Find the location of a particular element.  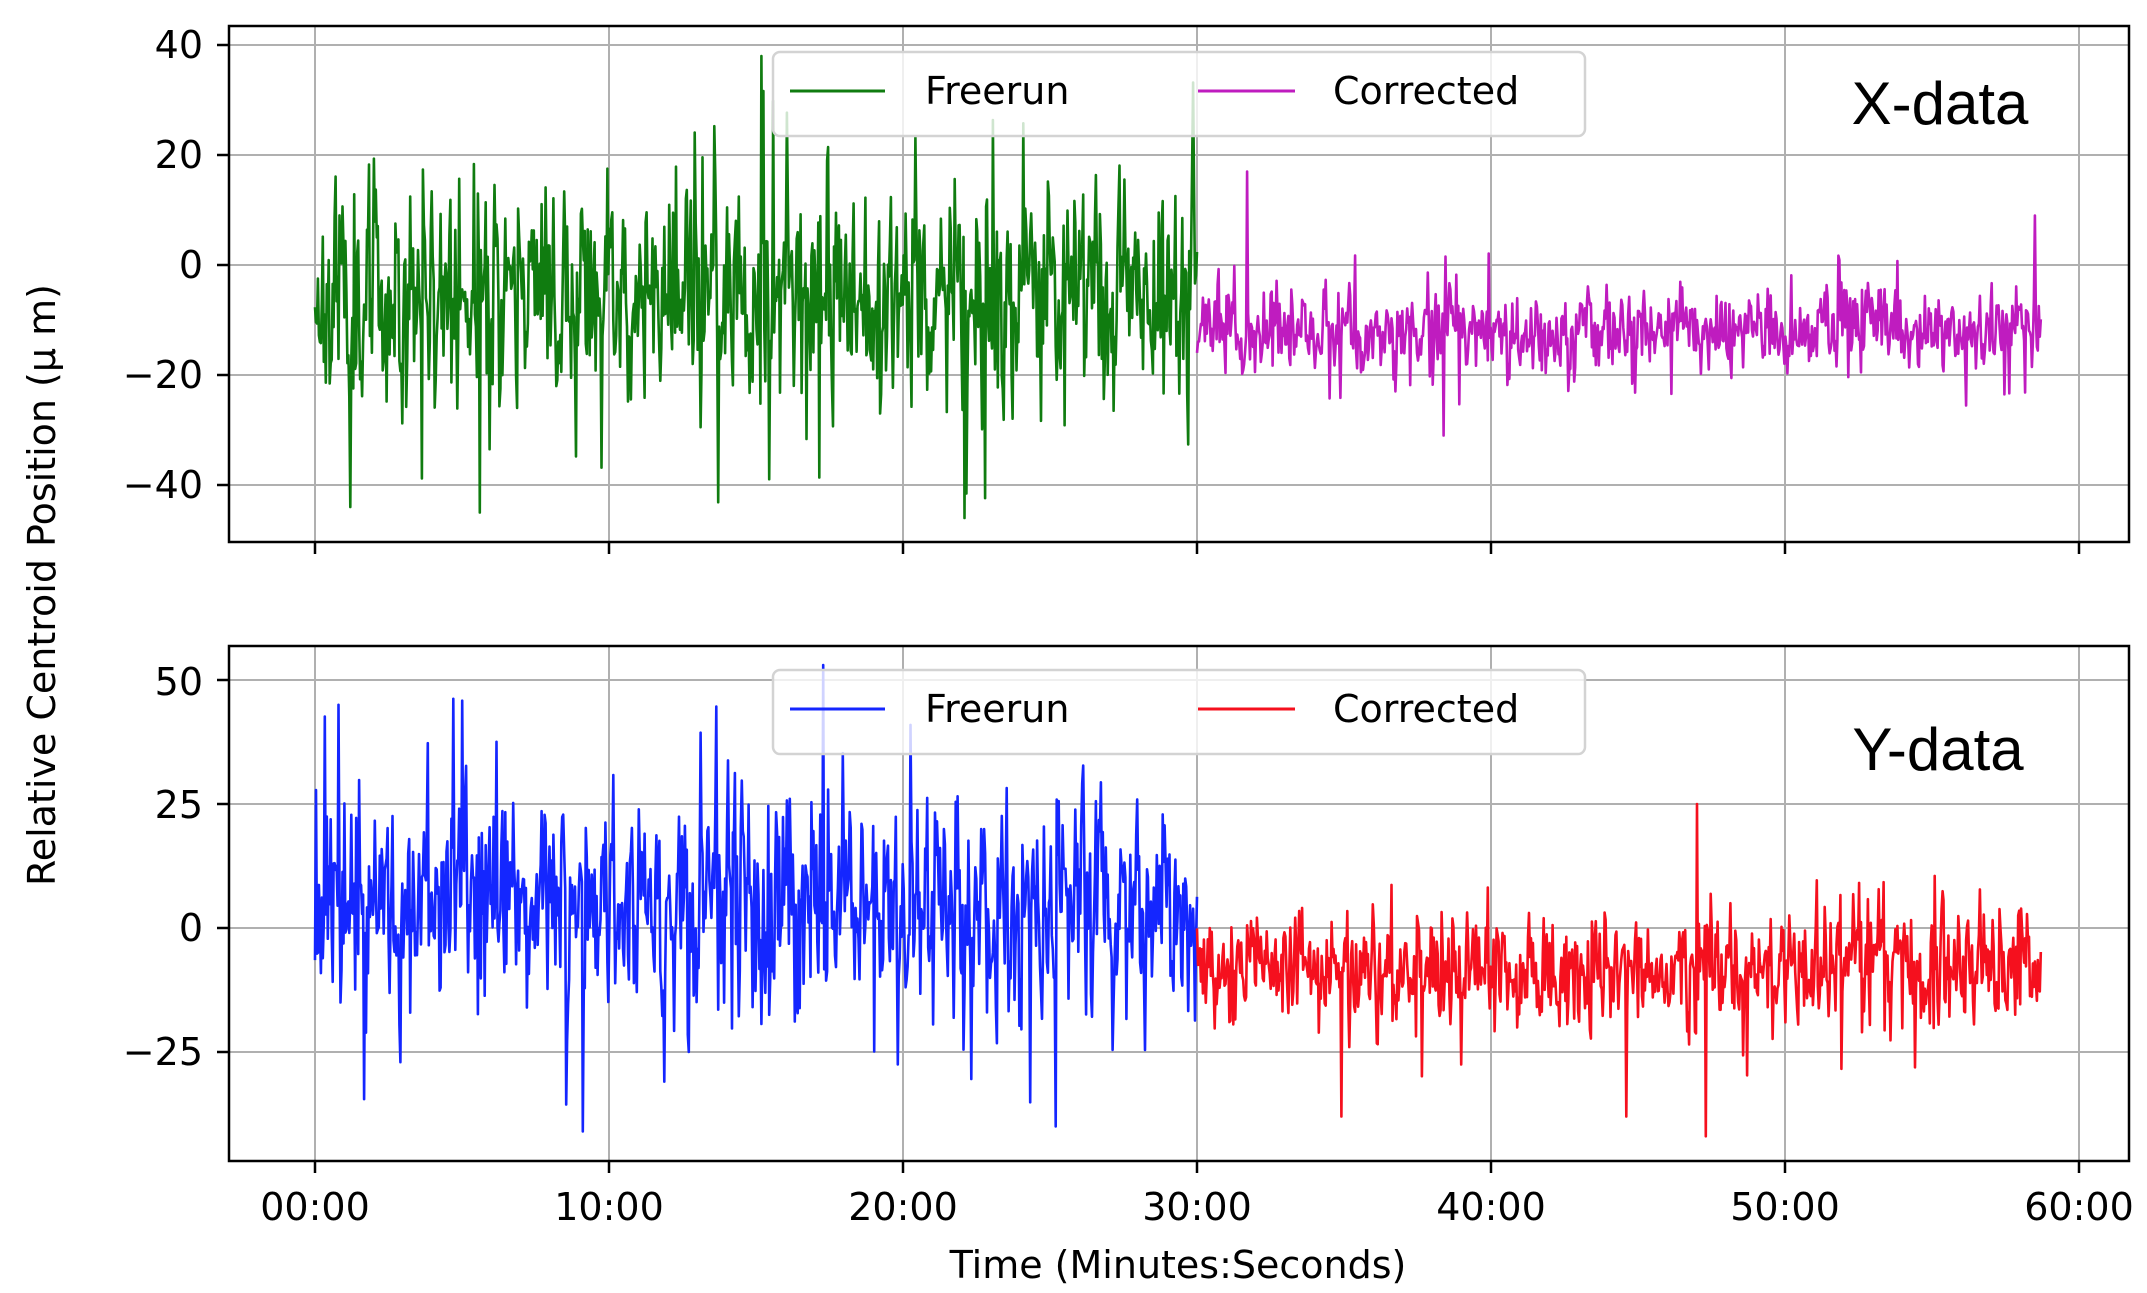

y-tick-label: −25 is located at coordinates (163, 1052).